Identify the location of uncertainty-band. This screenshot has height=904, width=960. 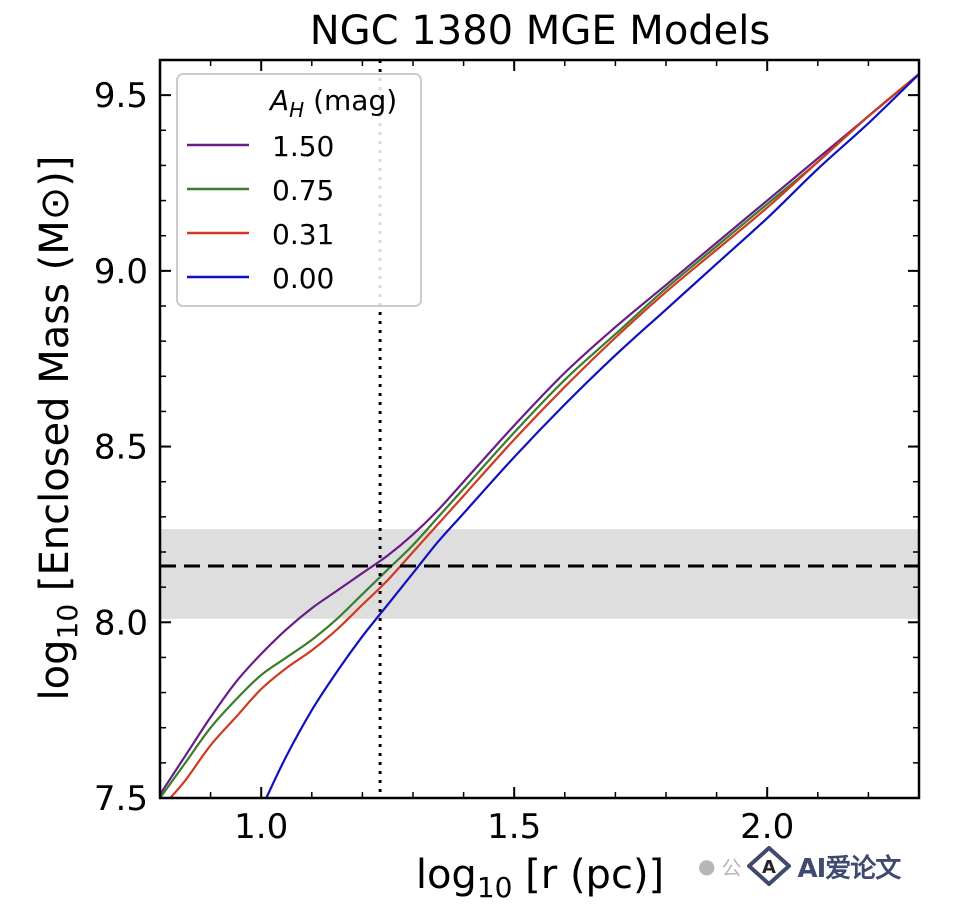
(539, 574).